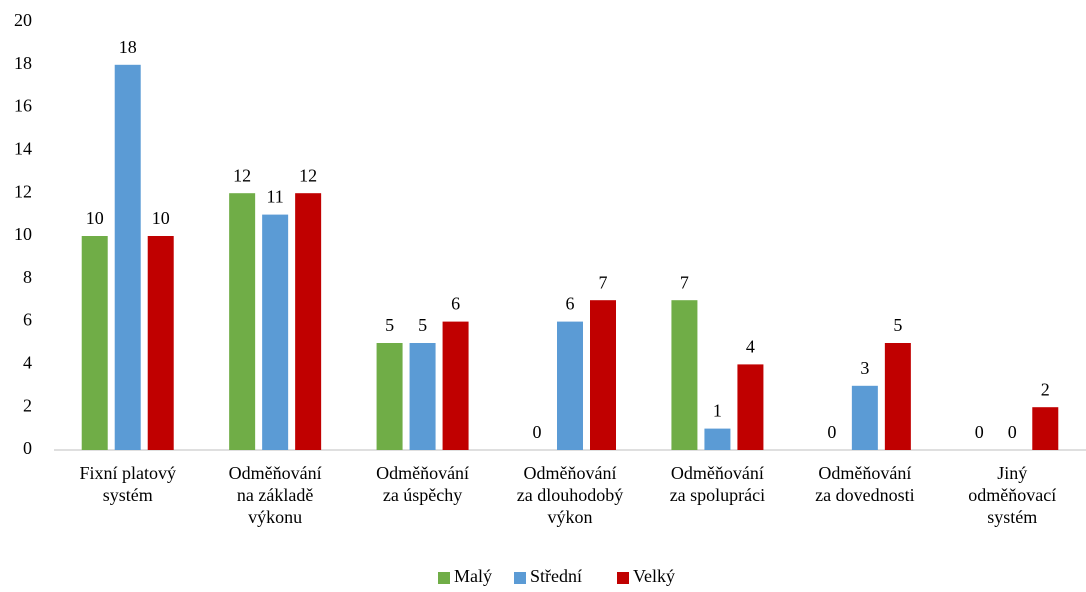  I want to click on y-tick-label: 10, so click(23, 234).